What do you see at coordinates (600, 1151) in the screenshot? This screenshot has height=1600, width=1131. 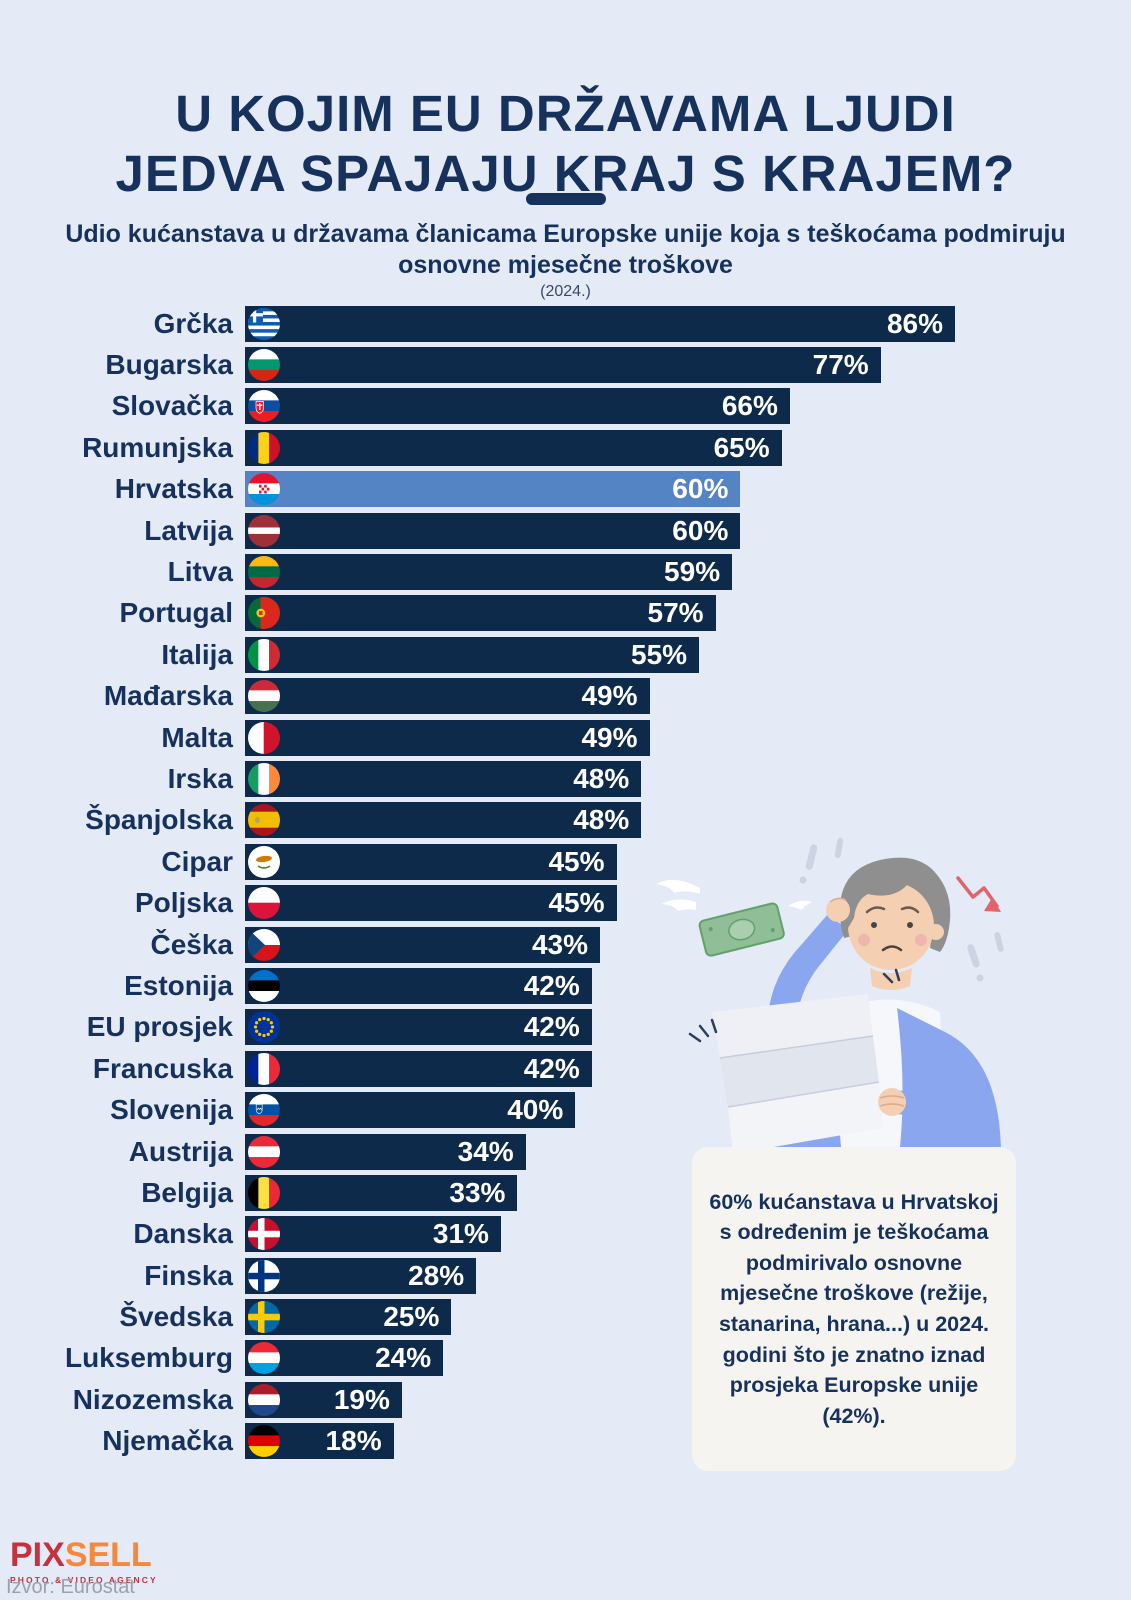 I see `bar-area: 34%` at bounding box center [600, 1151].